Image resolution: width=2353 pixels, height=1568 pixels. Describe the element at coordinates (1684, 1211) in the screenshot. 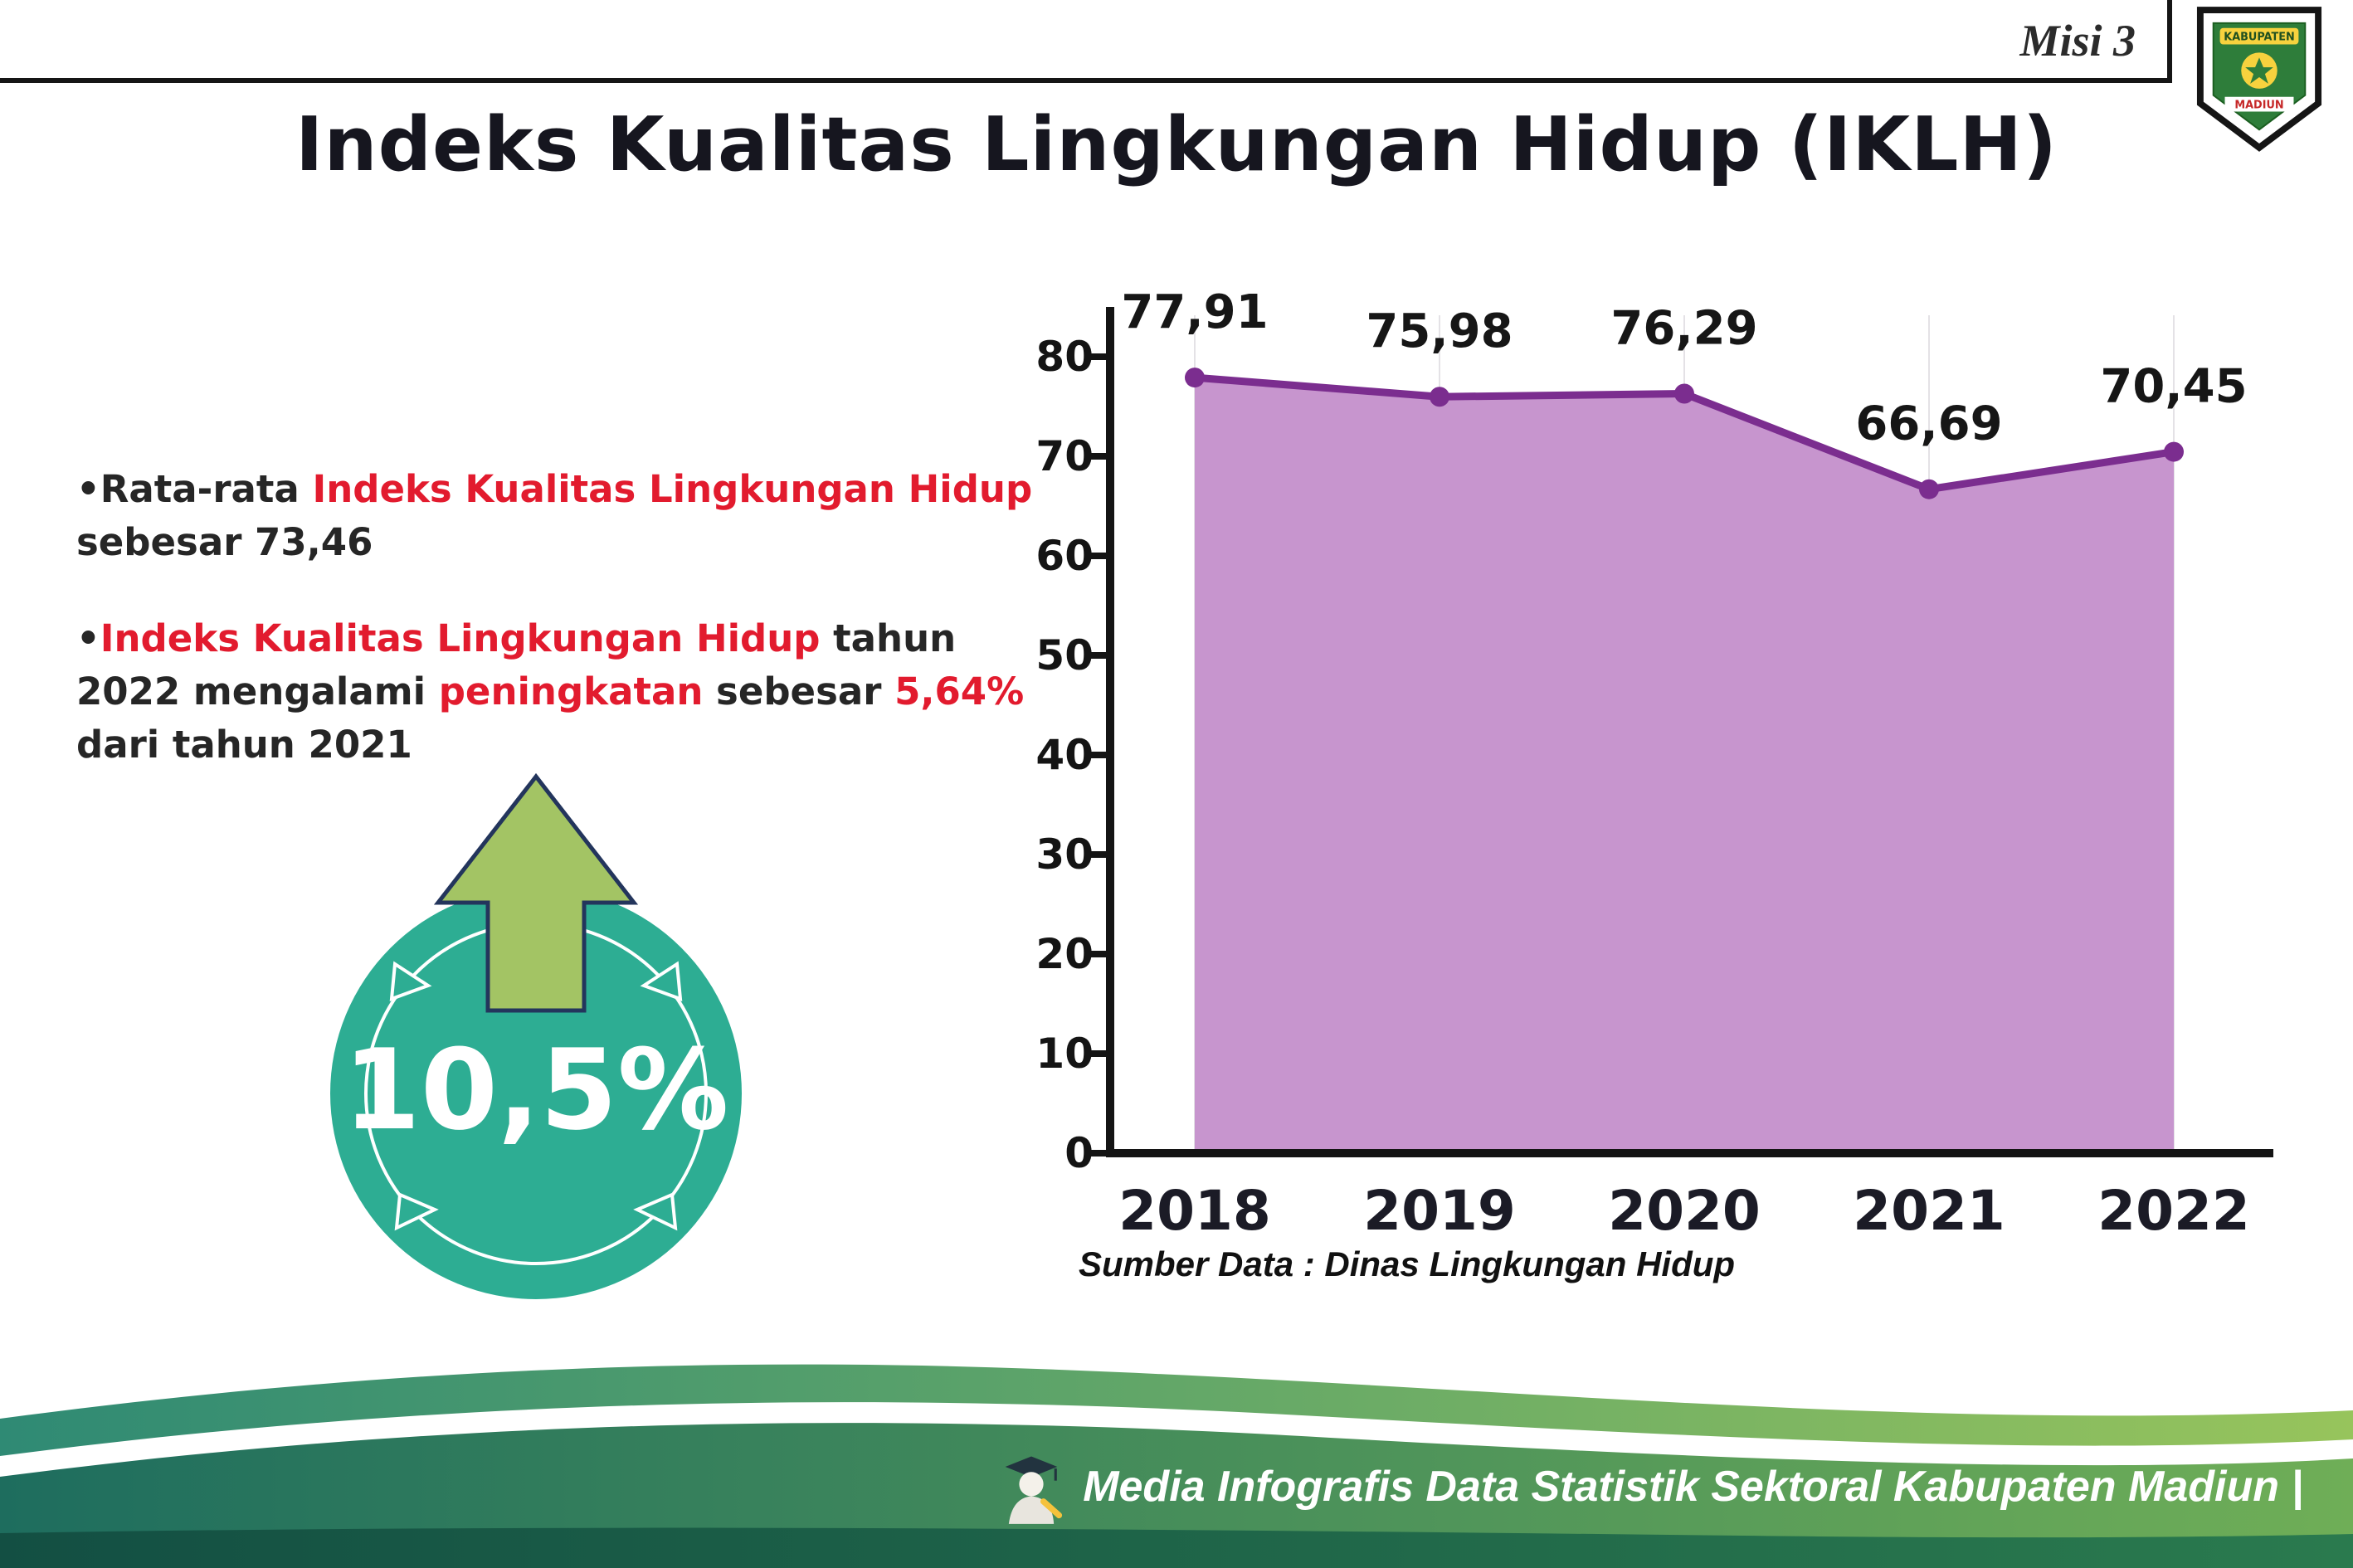

I see `x-tick-label: 2020` at that location.